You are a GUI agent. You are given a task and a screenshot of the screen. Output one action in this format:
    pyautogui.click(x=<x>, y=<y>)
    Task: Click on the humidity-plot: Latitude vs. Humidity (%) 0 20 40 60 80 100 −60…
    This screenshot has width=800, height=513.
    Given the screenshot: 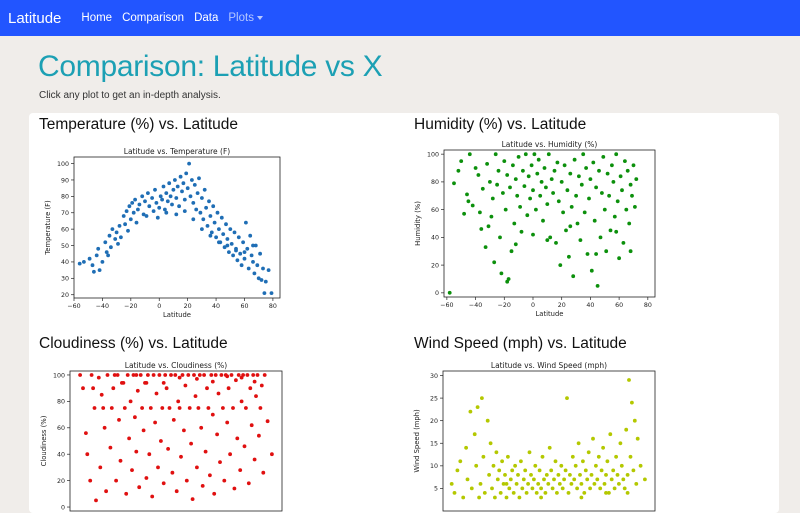 What is the action you would take?
    pyautogui.click(x=540, y=233)
    